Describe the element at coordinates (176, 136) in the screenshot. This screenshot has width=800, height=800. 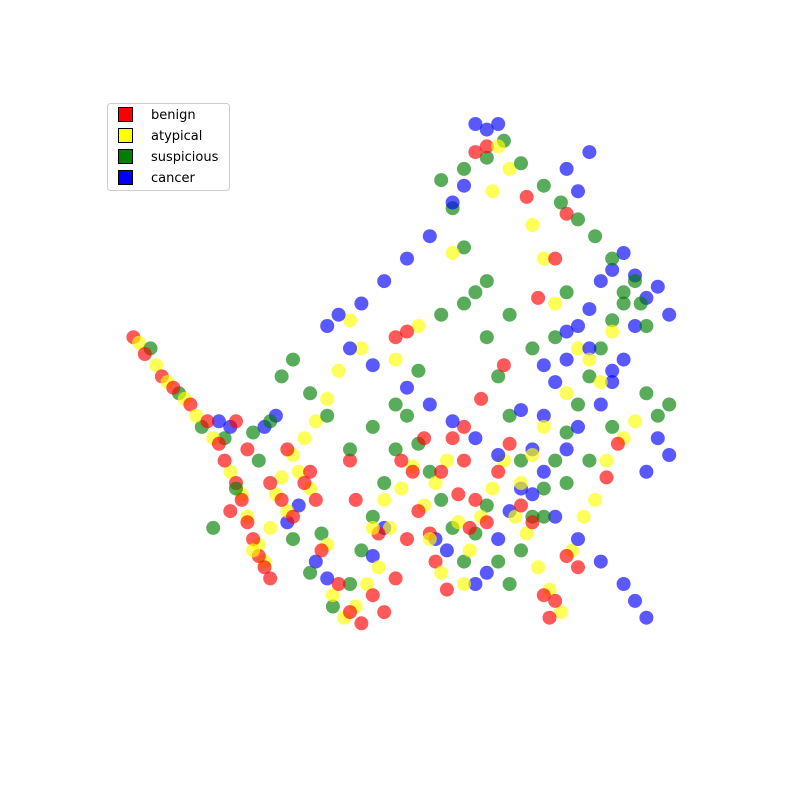
I see `legend-label-atypical: atypical` at that location.